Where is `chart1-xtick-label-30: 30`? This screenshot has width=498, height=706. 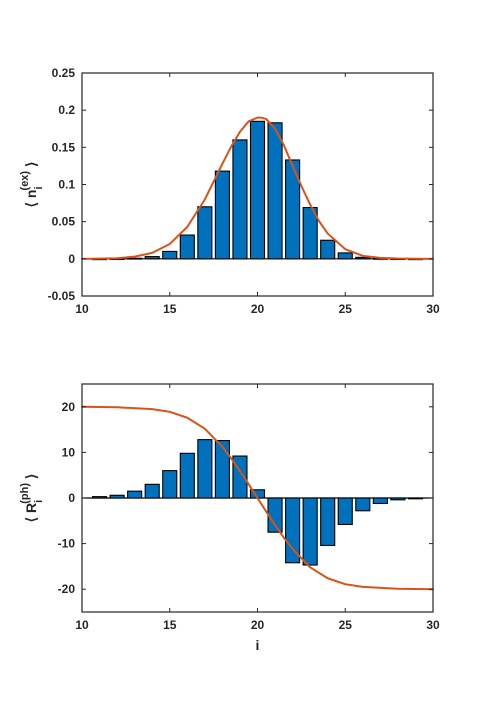 chart1-xtick-label-30: 30 is located at coordinates (433, 309).